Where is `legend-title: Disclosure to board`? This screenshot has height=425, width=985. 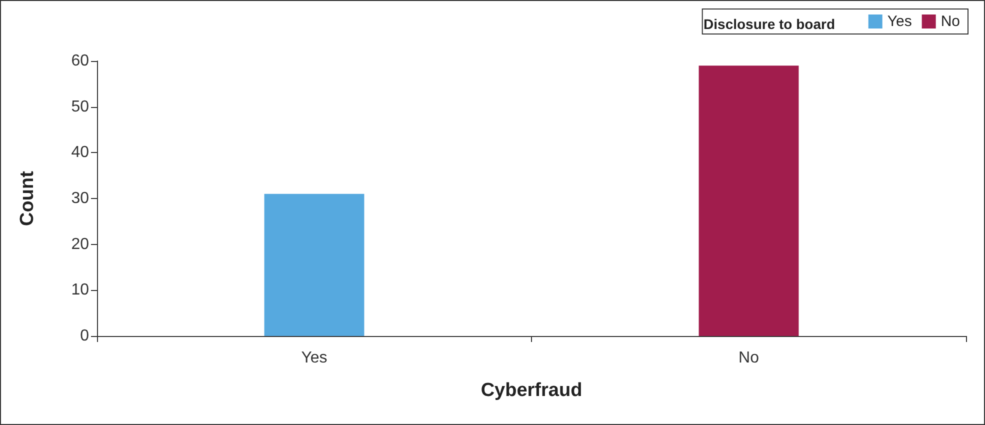 legend-title: Disclosure to board is located at coordinates (769, 24).